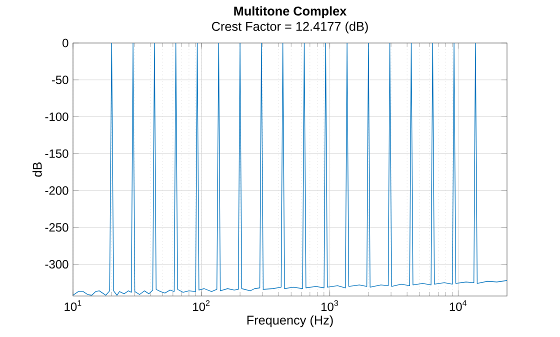  Describe the element at coordinates (458, 305) in the screenshot. I see `x-tick-label: 10$^{4}$` at that location.